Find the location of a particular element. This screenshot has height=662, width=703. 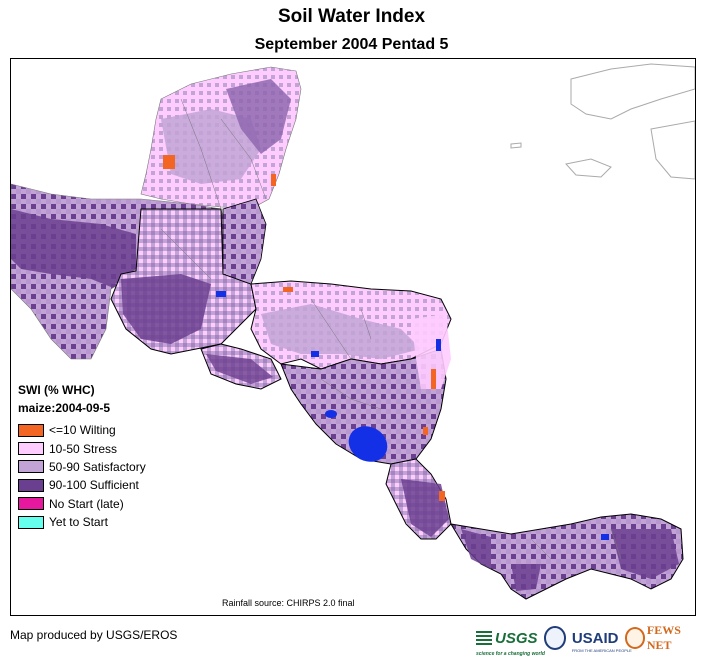

yucatan-sufficient is located at coordinates (258, 116).